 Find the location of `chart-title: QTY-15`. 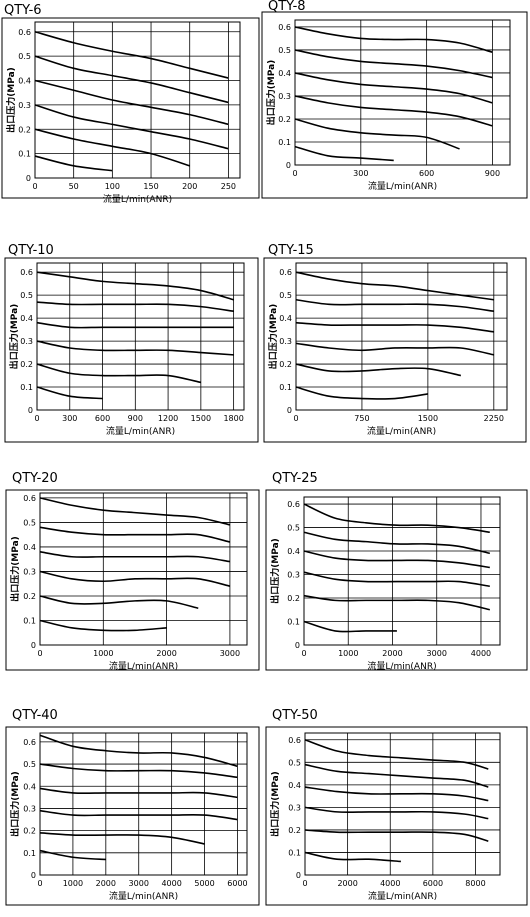

chart-title: QTY-15 is located at coordinates (291, 250).